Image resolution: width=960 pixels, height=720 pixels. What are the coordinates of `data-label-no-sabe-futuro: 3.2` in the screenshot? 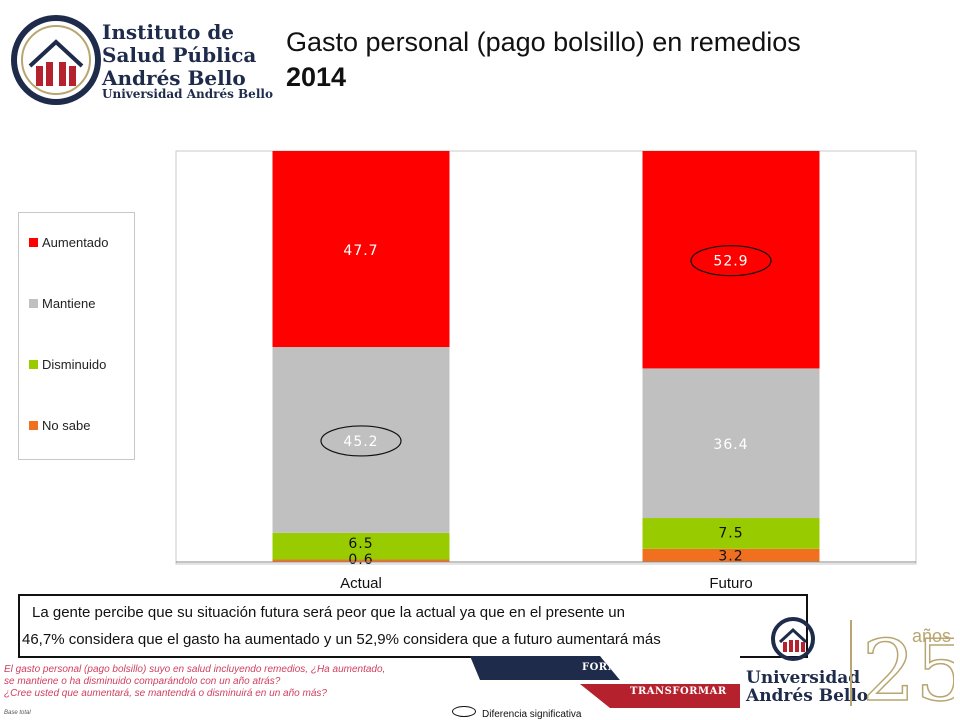 It's located at (730, 556).